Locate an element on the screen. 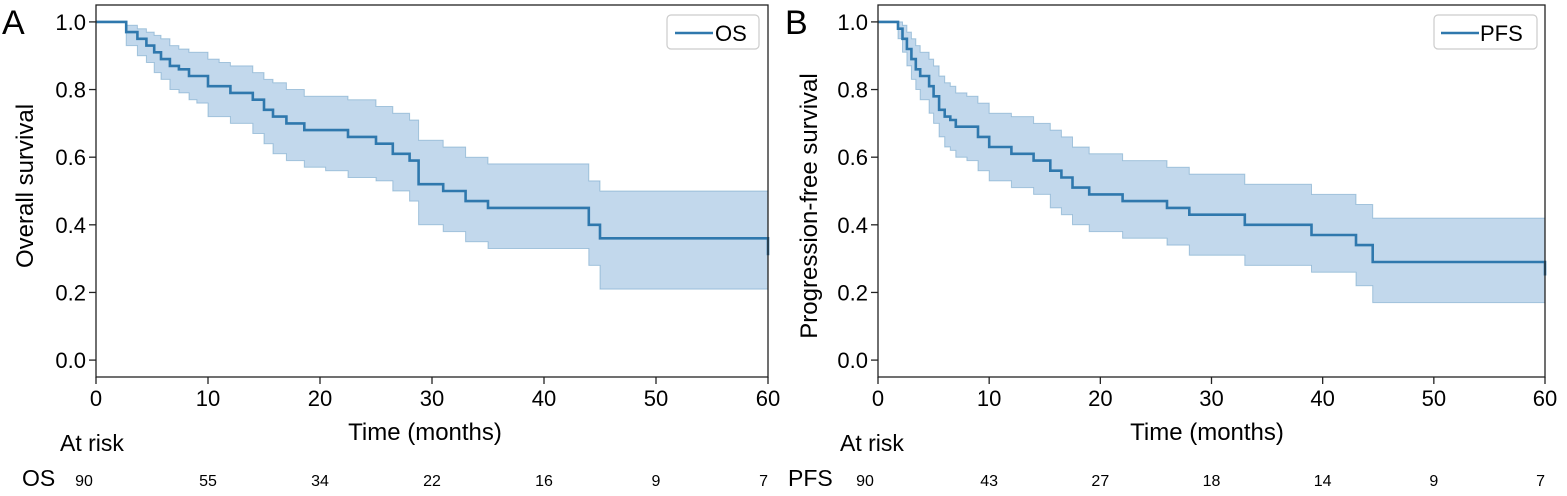 The width and height of the screenshot is (1567, 496). panel-a-legend: OS is located at coordinates (713, 32).